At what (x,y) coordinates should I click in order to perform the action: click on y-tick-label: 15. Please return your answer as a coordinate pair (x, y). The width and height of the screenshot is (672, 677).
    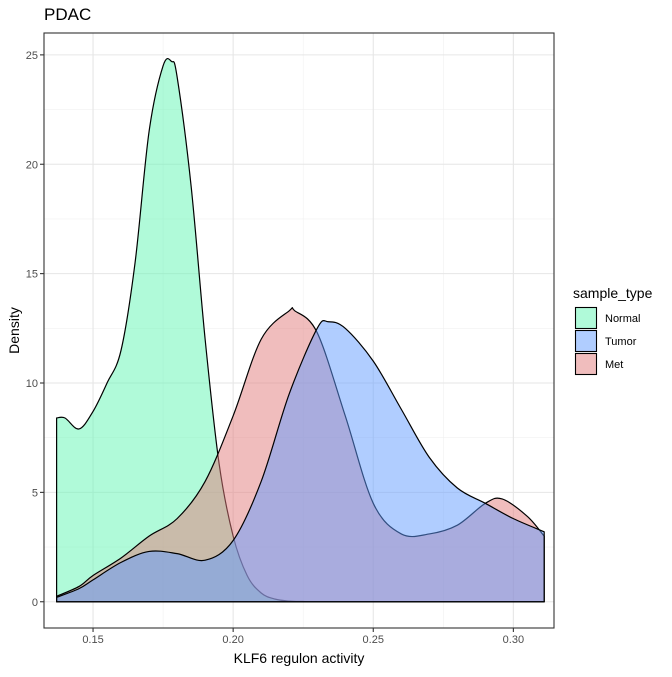
    Looking at the image, I should click on (32, 275).